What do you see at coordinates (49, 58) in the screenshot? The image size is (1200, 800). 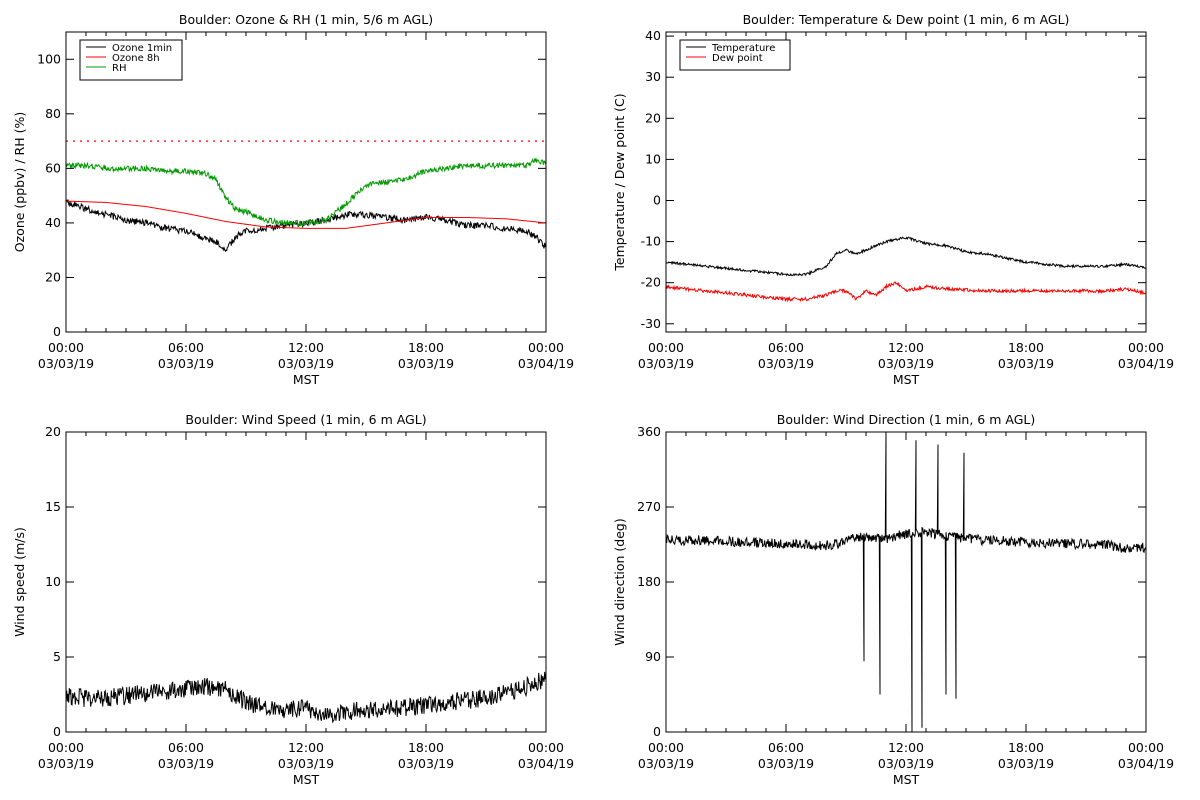 I see `y-tick-label: 100` at bounding box center [49, 58].